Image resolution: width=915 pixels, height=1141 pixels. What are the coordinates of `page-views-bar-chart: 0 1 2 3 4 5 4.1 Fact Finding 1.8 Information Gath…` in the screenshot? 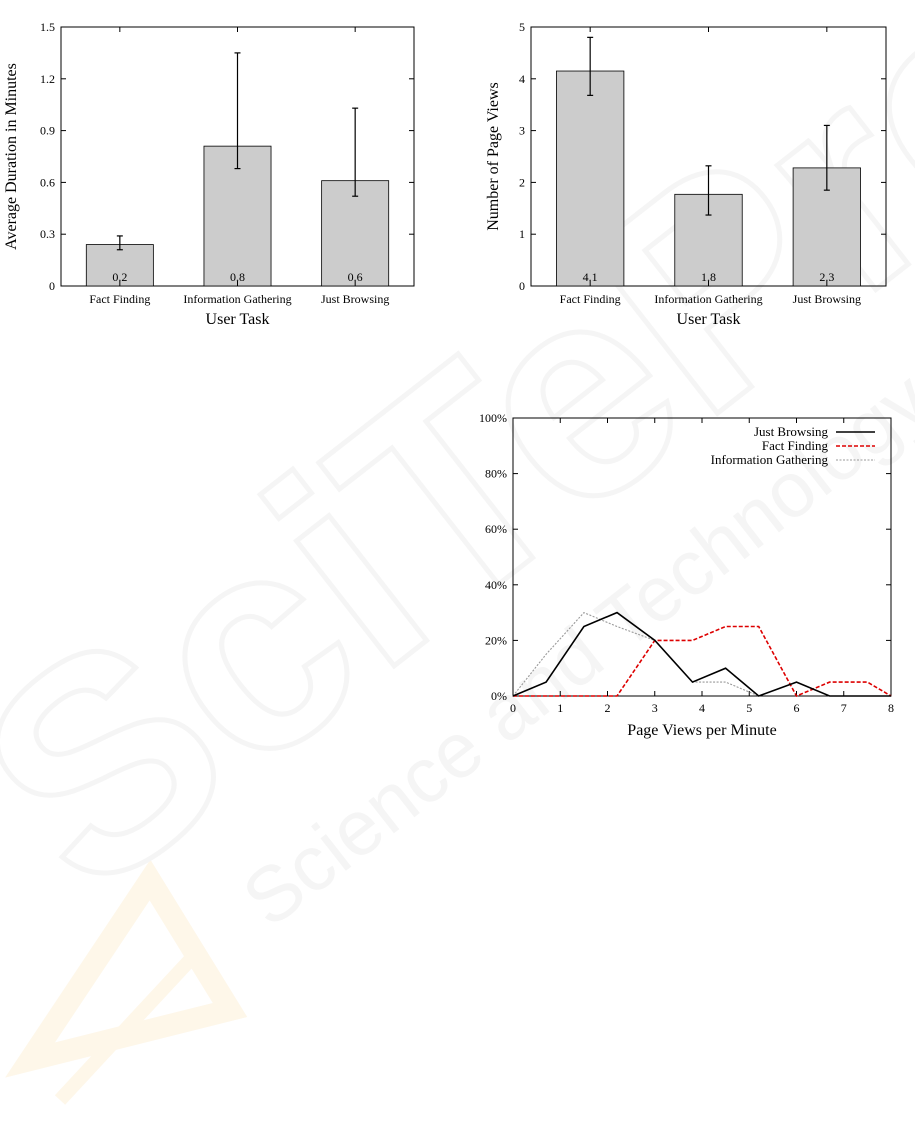 It's located at (686, 174).